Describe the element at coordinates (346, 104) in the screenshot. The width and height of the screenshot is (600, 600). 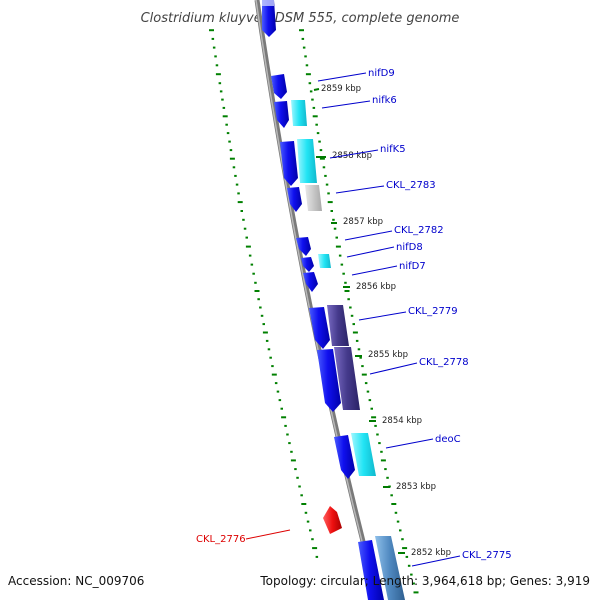
I see `leader-line-nifk6` at that location.